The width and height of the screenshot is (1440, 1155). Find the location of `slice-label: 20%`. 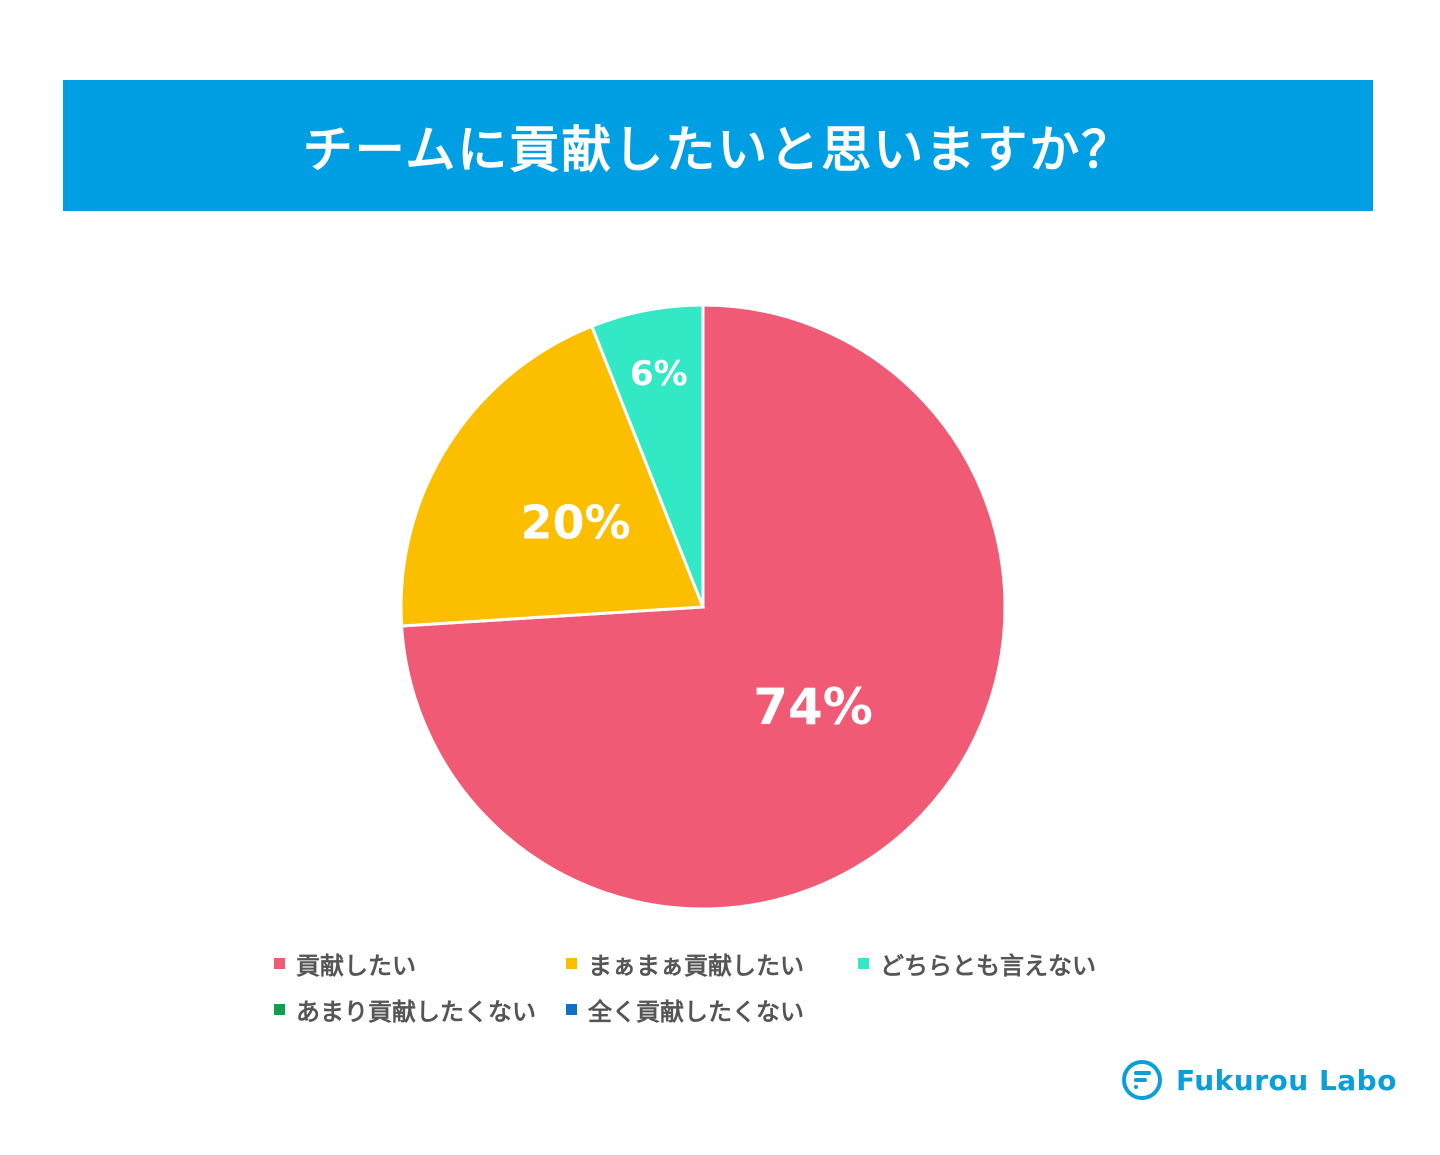

slice-label: 20% is located at coordinates (575, 523).